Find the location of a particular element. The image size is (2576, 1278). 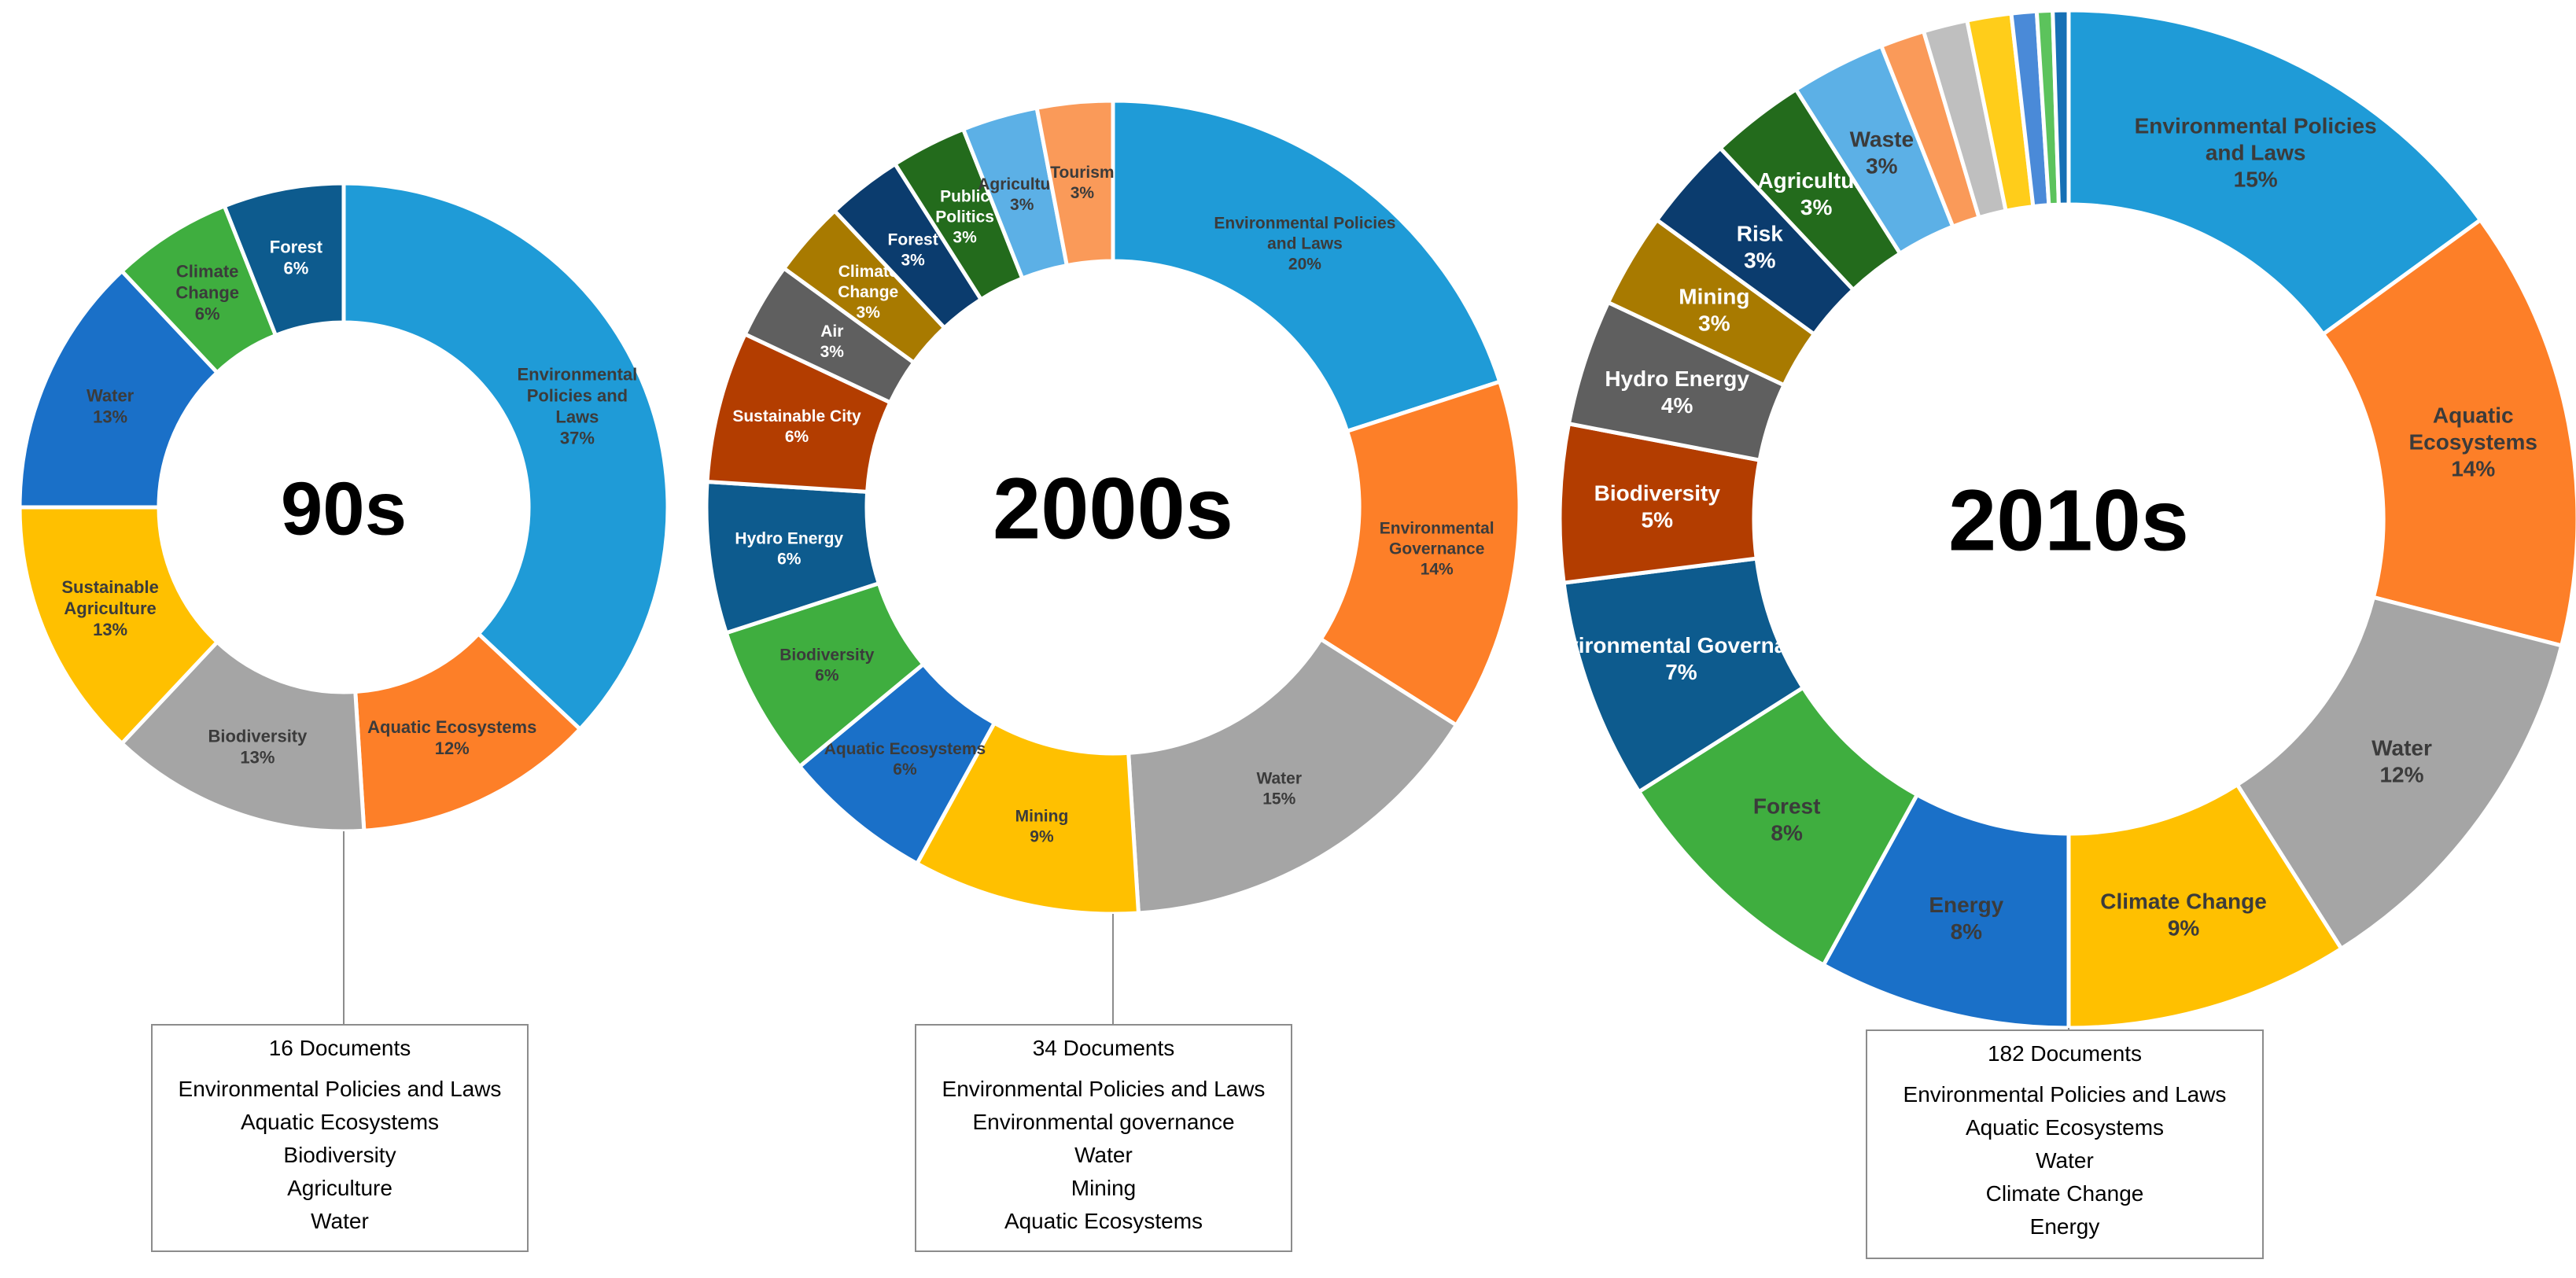

slice-label-aquatic-ecosystems: Aquatic Ecosystems 12% is located at coordinates (451, 737).